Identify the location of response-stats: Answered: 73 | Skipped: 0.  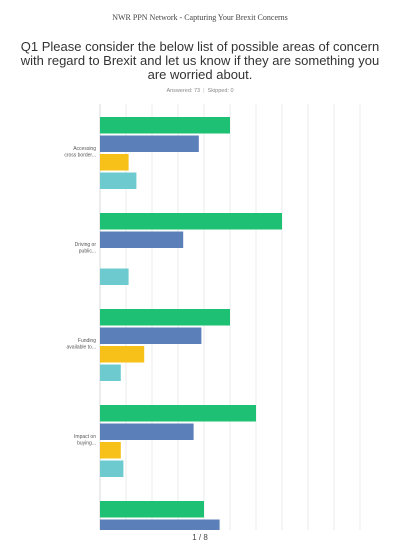
(200, 91).